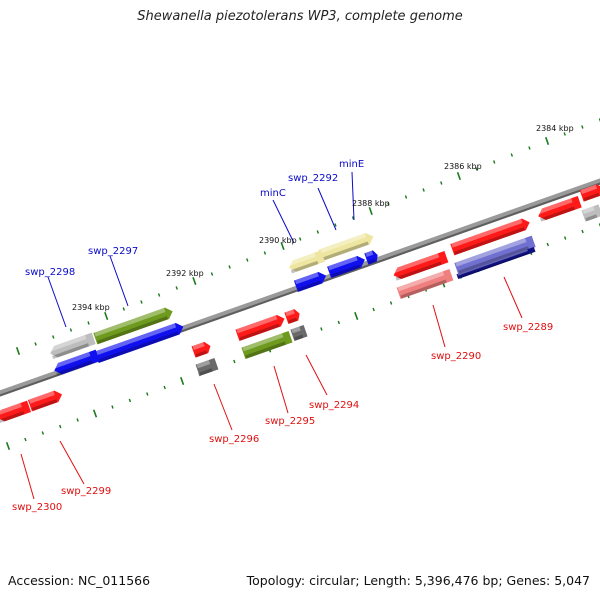 Image resolution: width=600 pixels, height=600 pixels. I want to click on gene-label-swp-2300: swp_2300, so click(37, 507).